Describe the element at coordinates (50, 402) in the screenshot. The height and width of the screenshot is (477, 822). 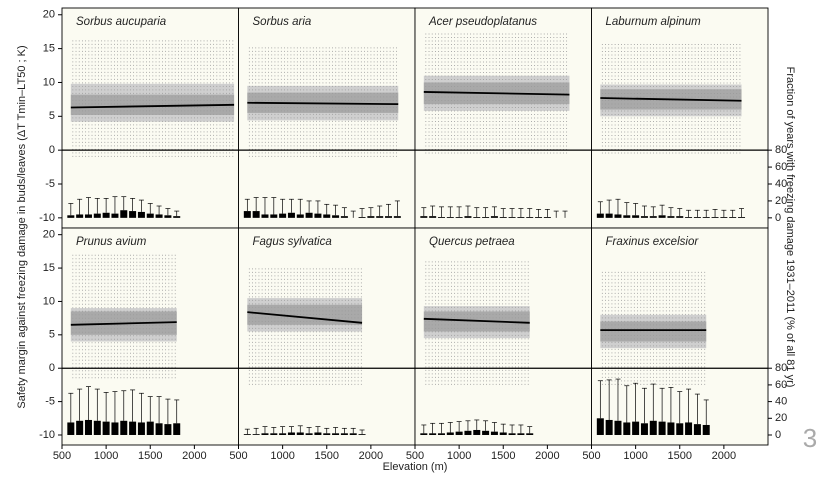
I see `y-tick-label: -5` at that location.